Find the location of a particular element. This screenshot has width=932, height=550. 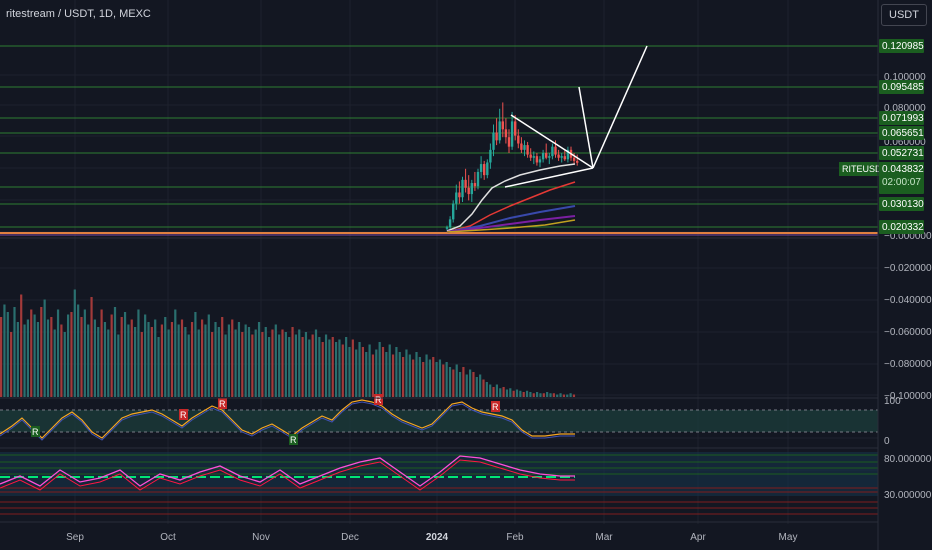

time-axis-tick: Nov is located at coordinates (261, 537).